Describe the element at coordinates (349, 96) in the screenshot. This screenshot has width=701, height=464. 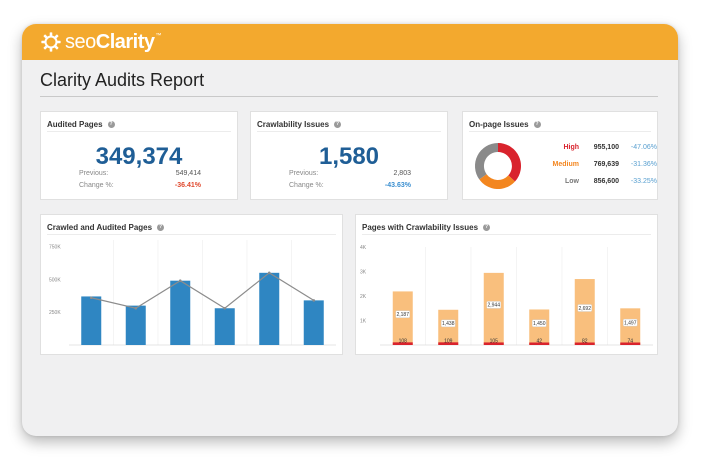
I see `title-divider` at that location.